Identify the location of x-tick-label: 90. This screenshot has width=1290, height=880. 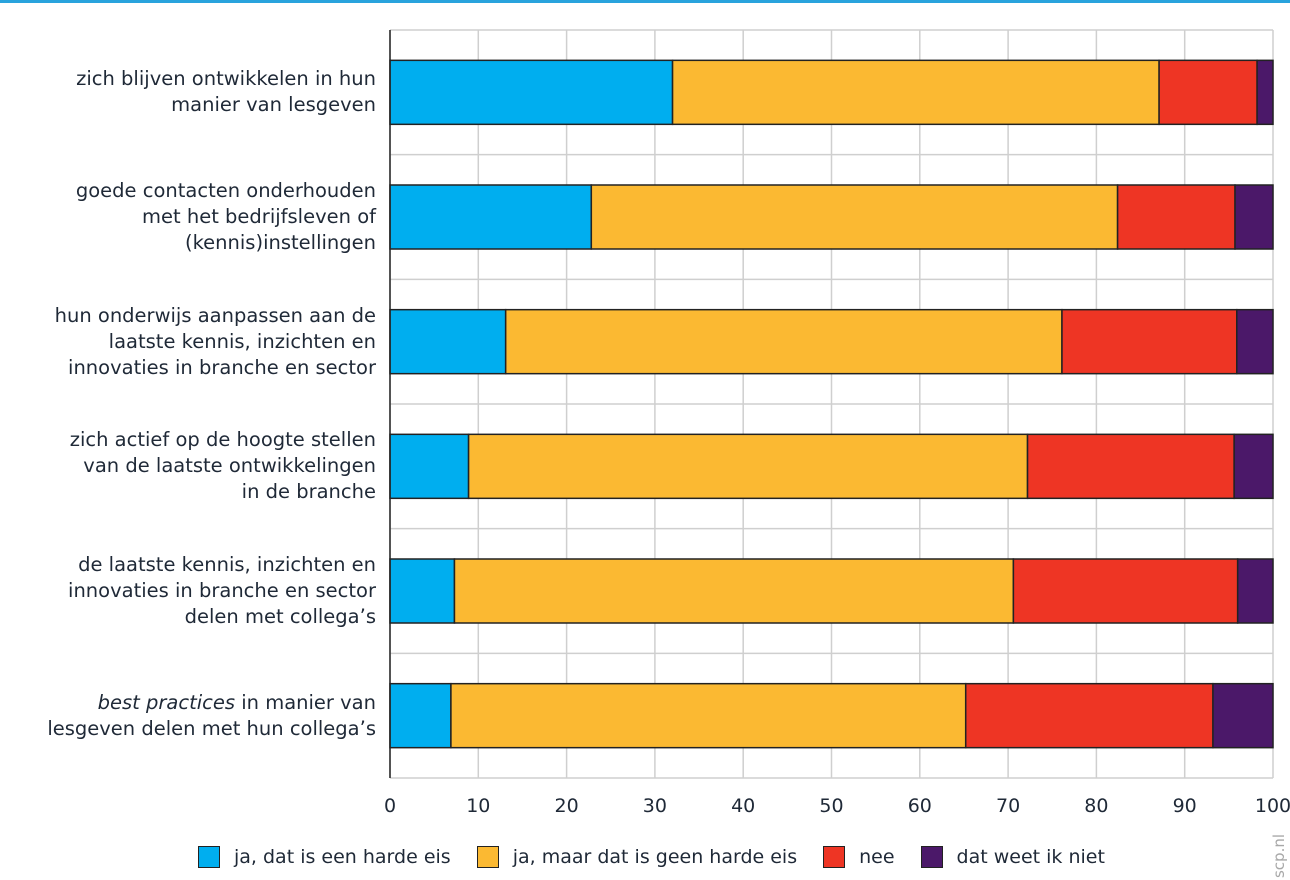
(1185, 806).